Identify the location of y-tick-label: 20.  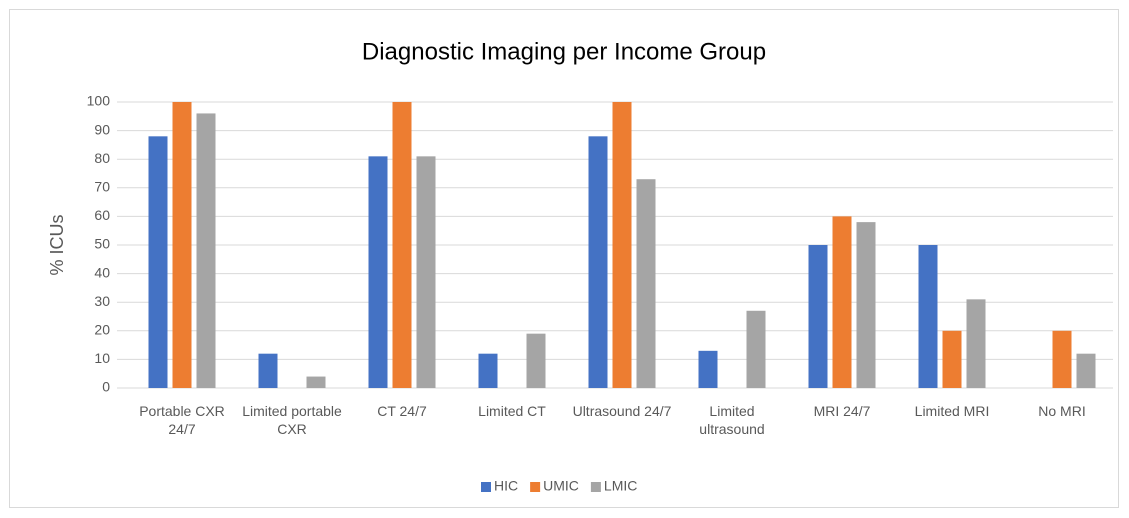
(102, 330).